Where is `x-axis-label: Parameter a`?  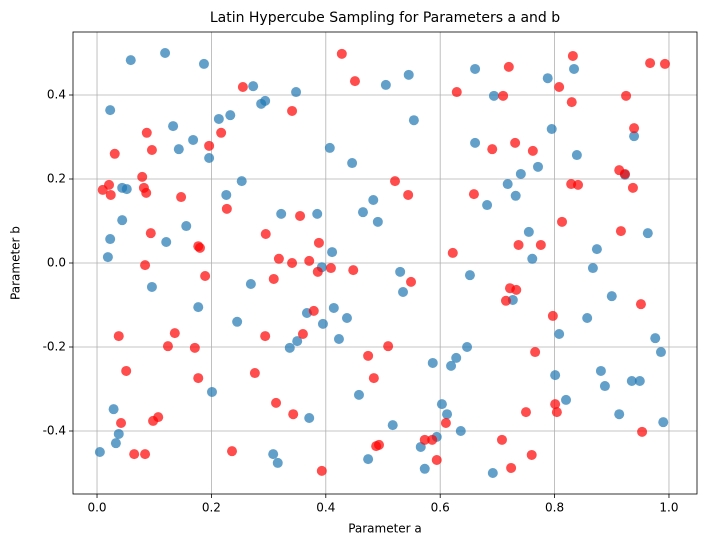 x-axis-label: Parameter a is located at coordinates (385, 529).